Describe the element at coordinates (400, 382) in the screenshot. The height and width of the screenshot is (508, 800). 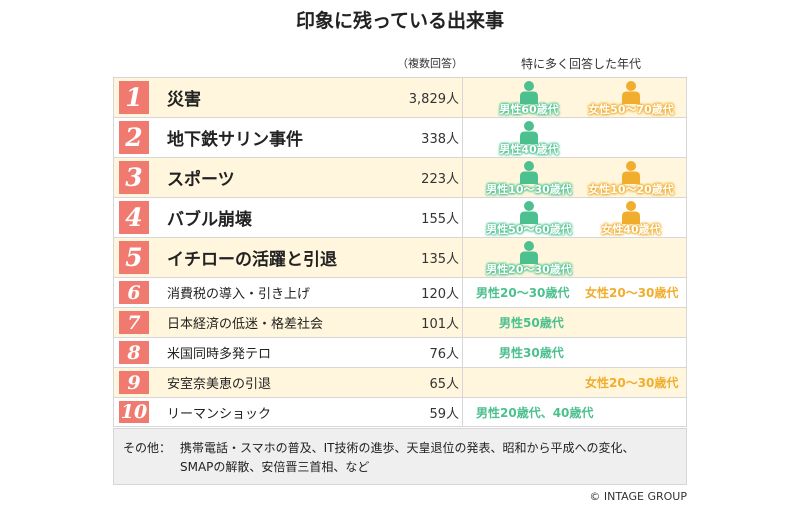
I see `table-row: 9 安室奈美恵の引退 65人 女性20～30歳代` at that location.